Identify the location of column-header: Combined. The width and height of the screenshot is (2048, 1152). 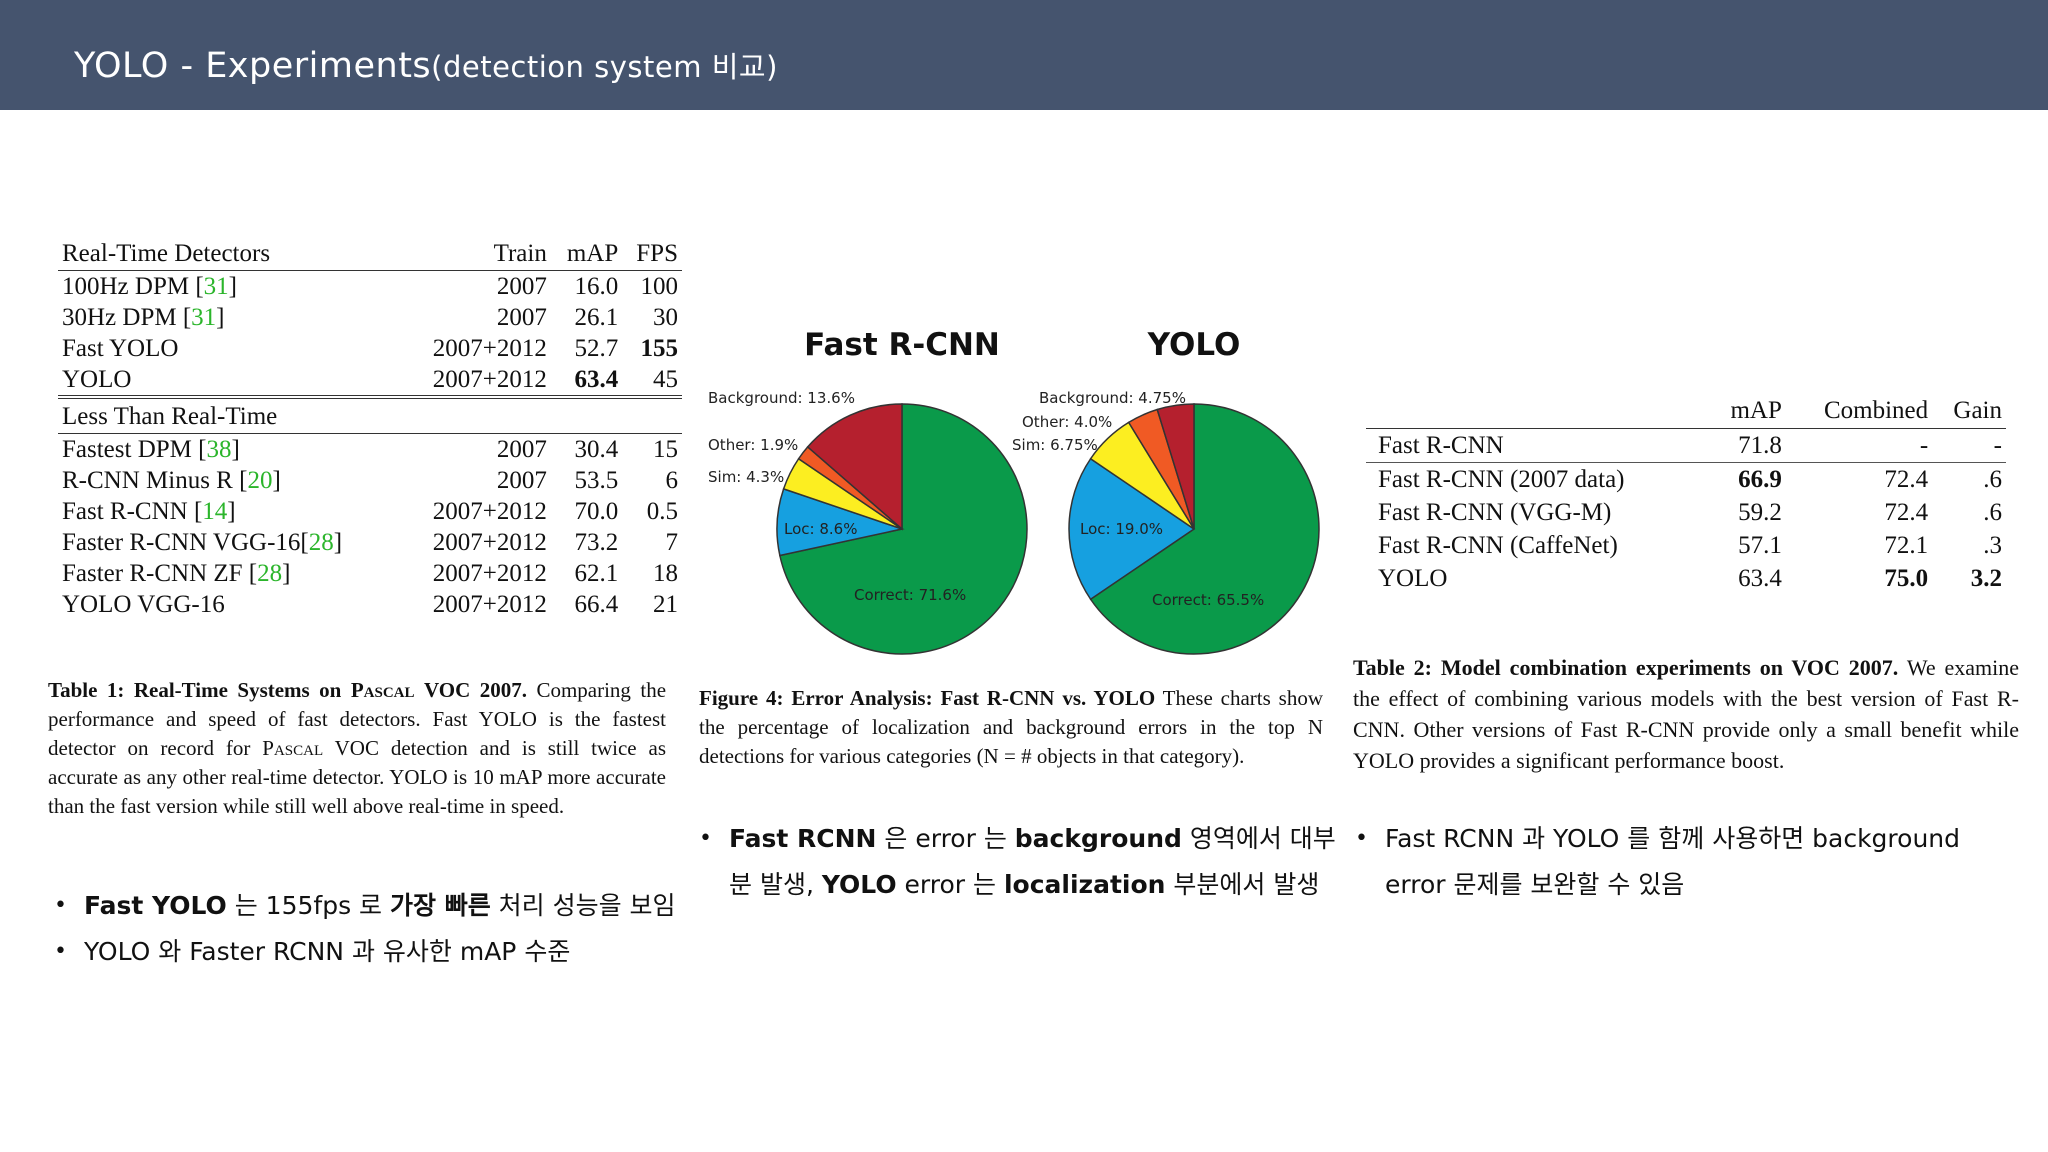
(1859, 410).